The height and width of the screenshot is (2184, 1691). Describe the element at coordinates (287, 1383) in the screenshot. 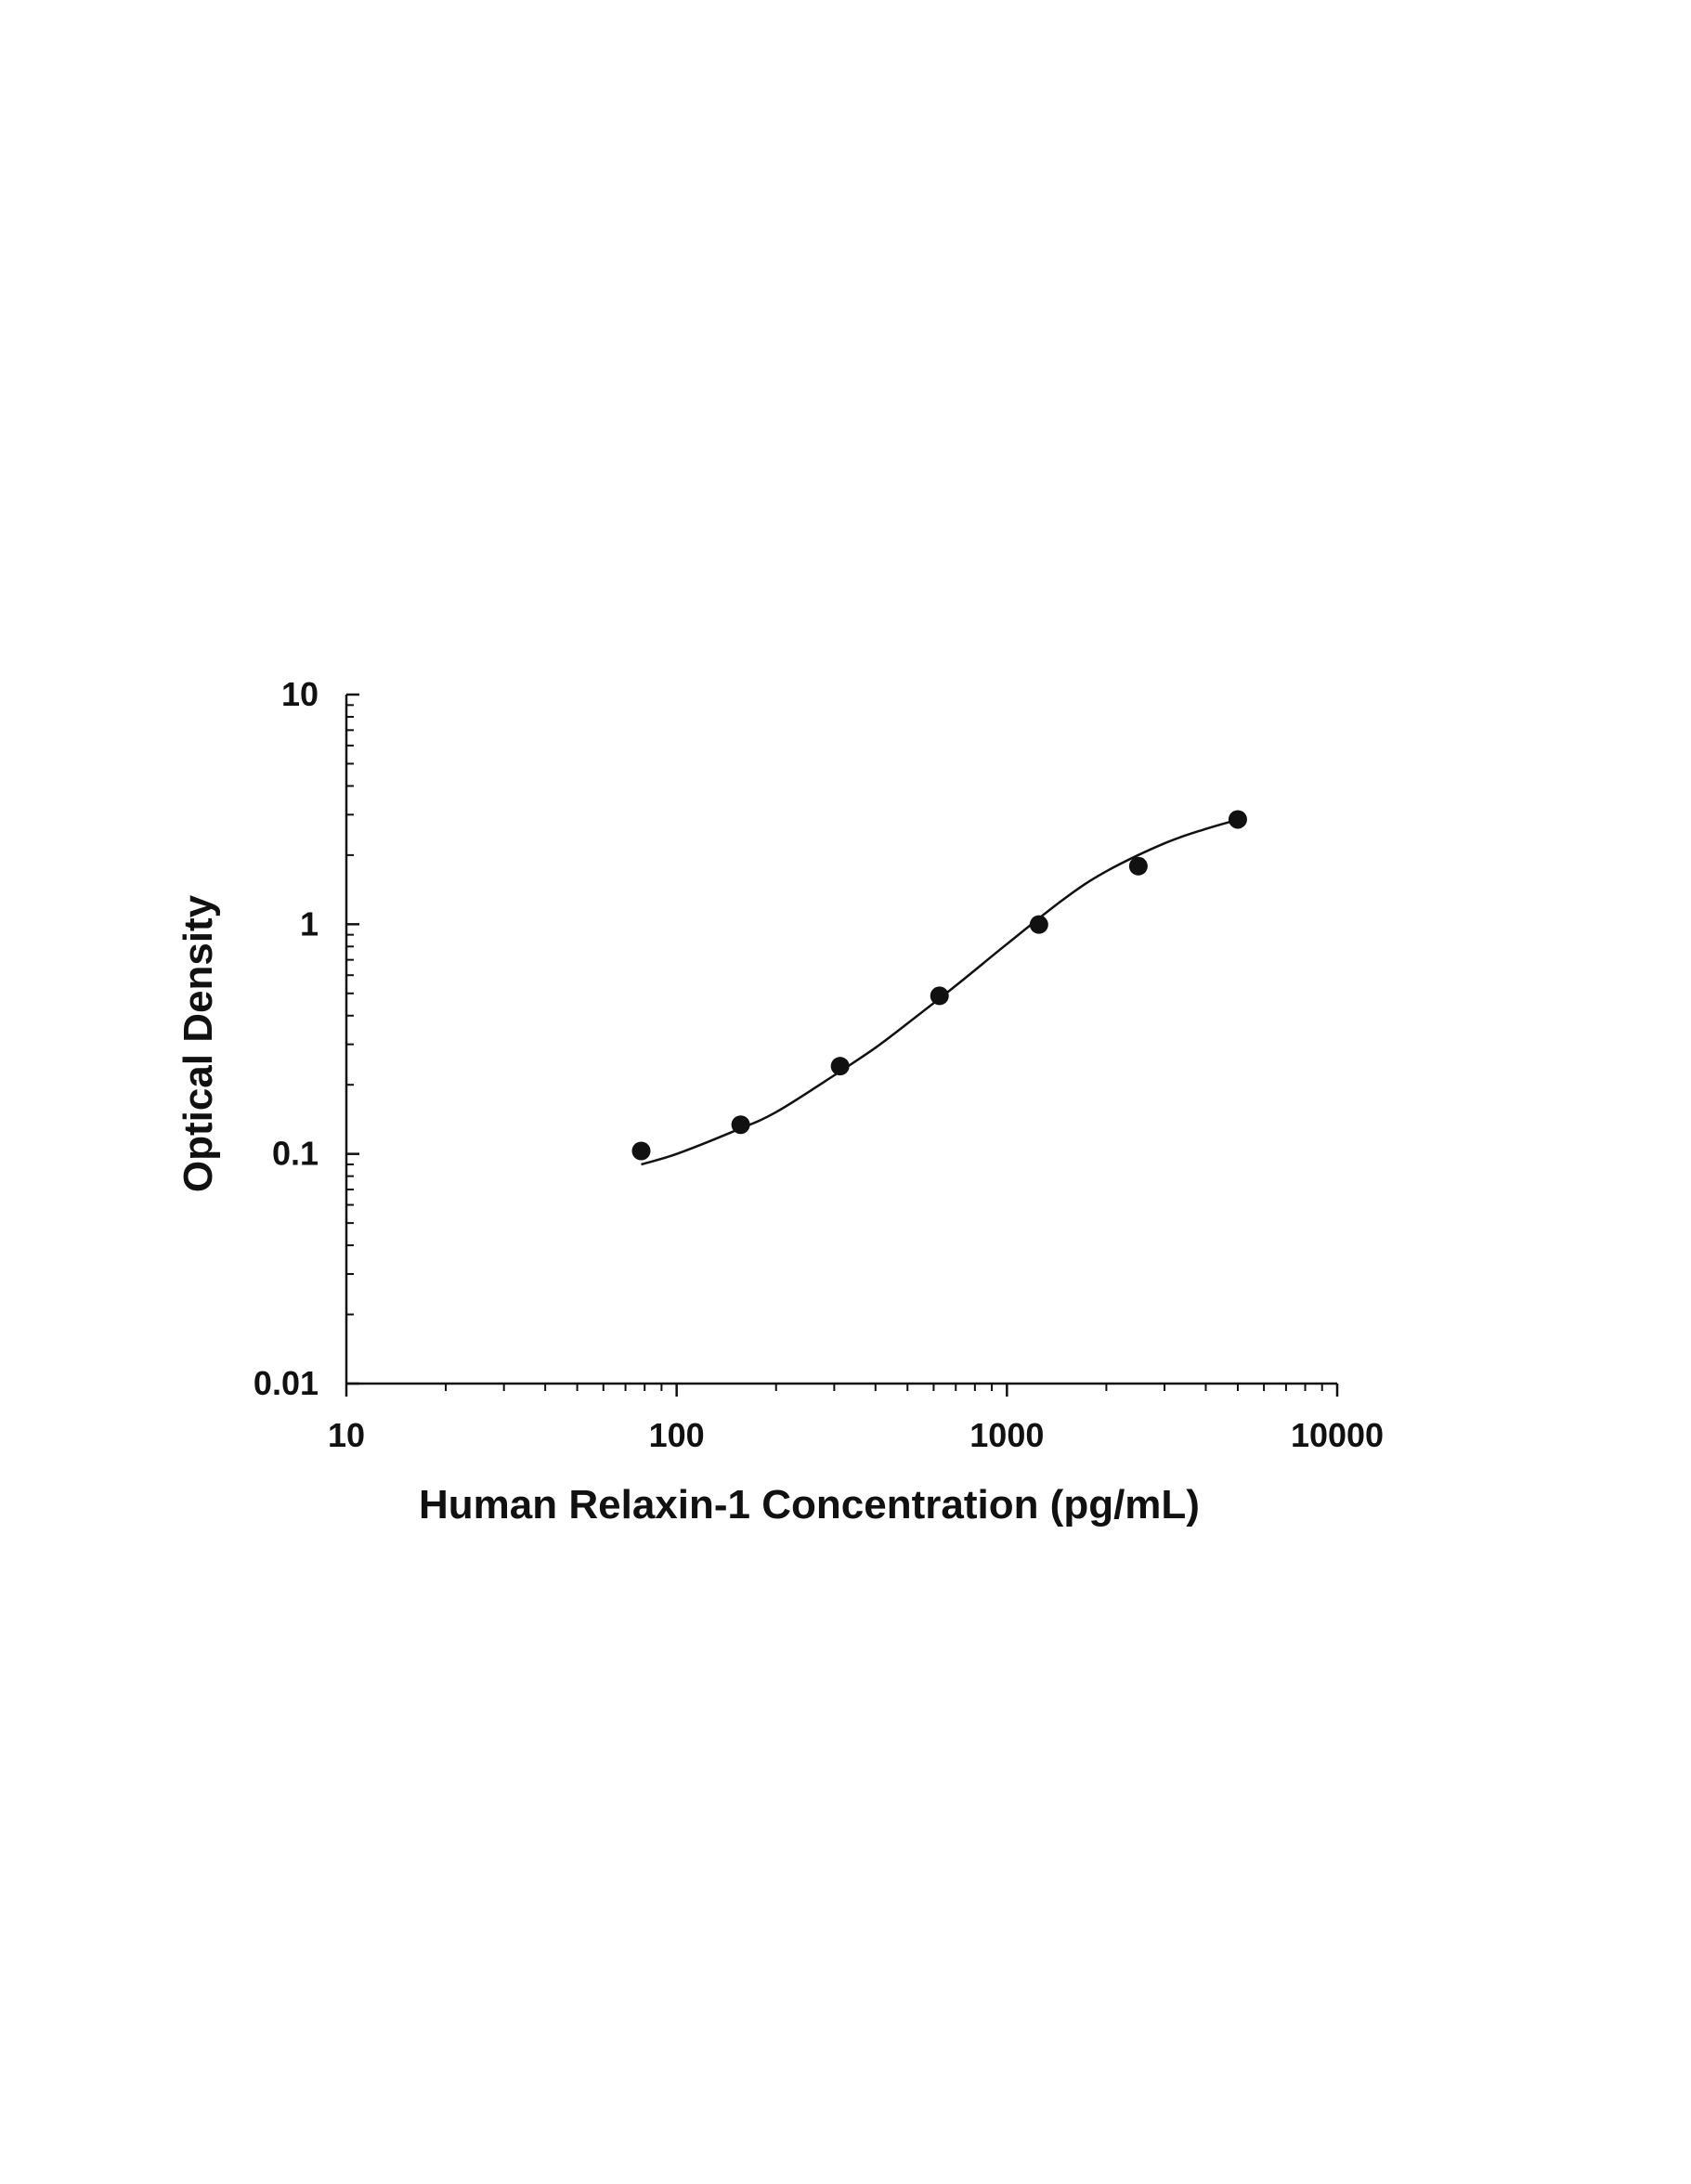

I see `y-tick-label: 0.01` at that location.